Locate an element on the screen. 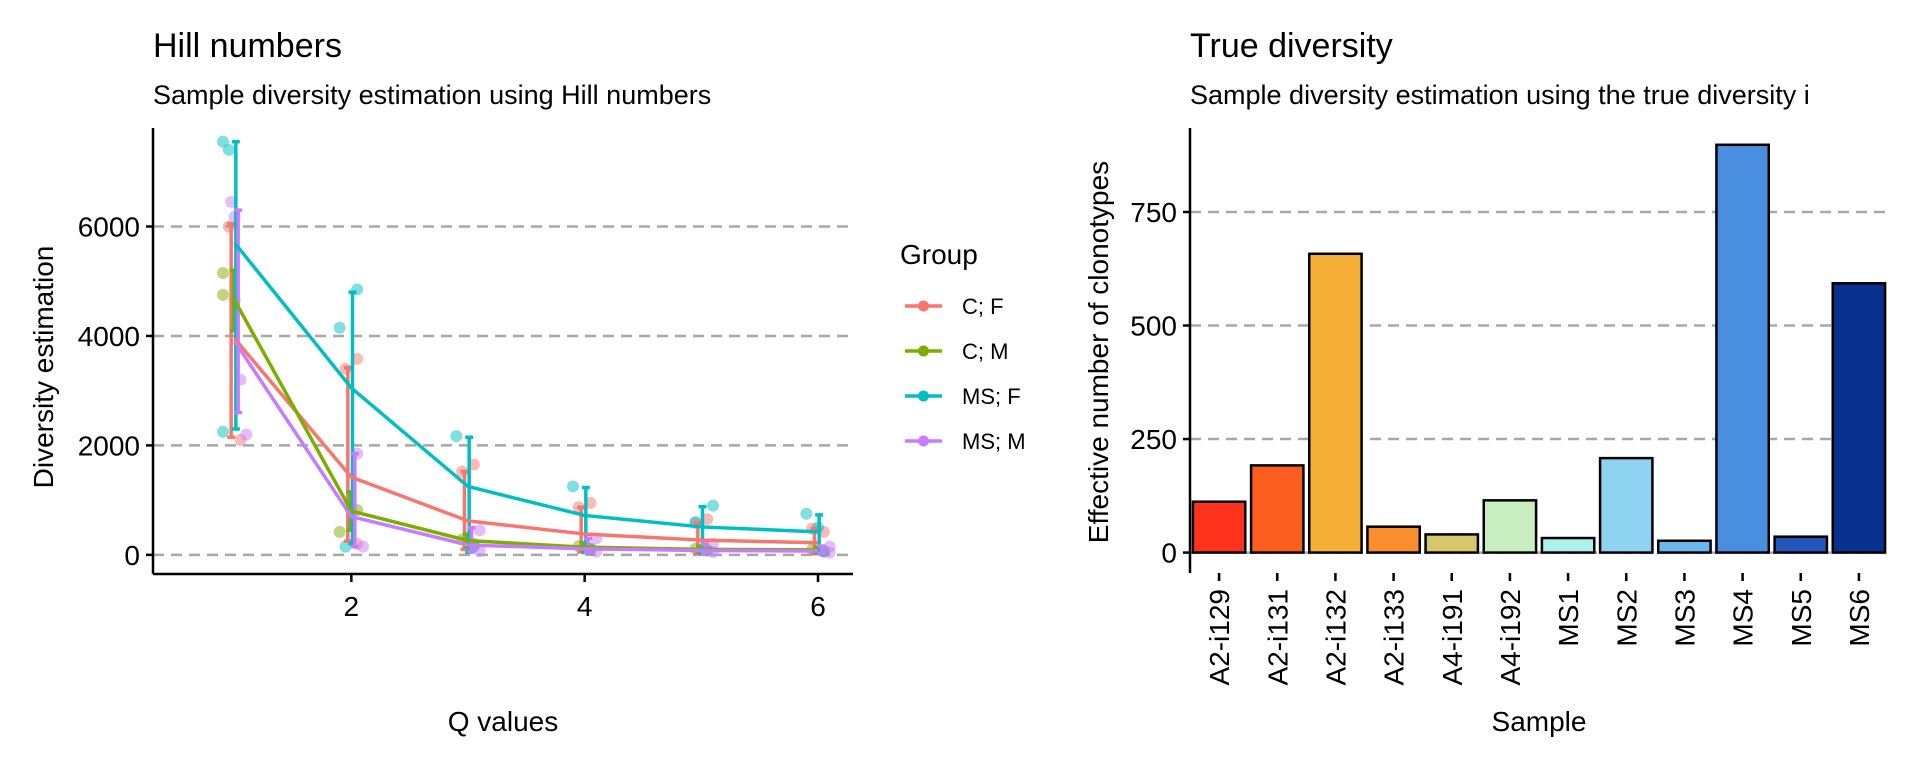 Image resolution: width=1920 pixels, height=768 pixels. hill-x-tick-label: 4 is located at coordinates (585, 606).